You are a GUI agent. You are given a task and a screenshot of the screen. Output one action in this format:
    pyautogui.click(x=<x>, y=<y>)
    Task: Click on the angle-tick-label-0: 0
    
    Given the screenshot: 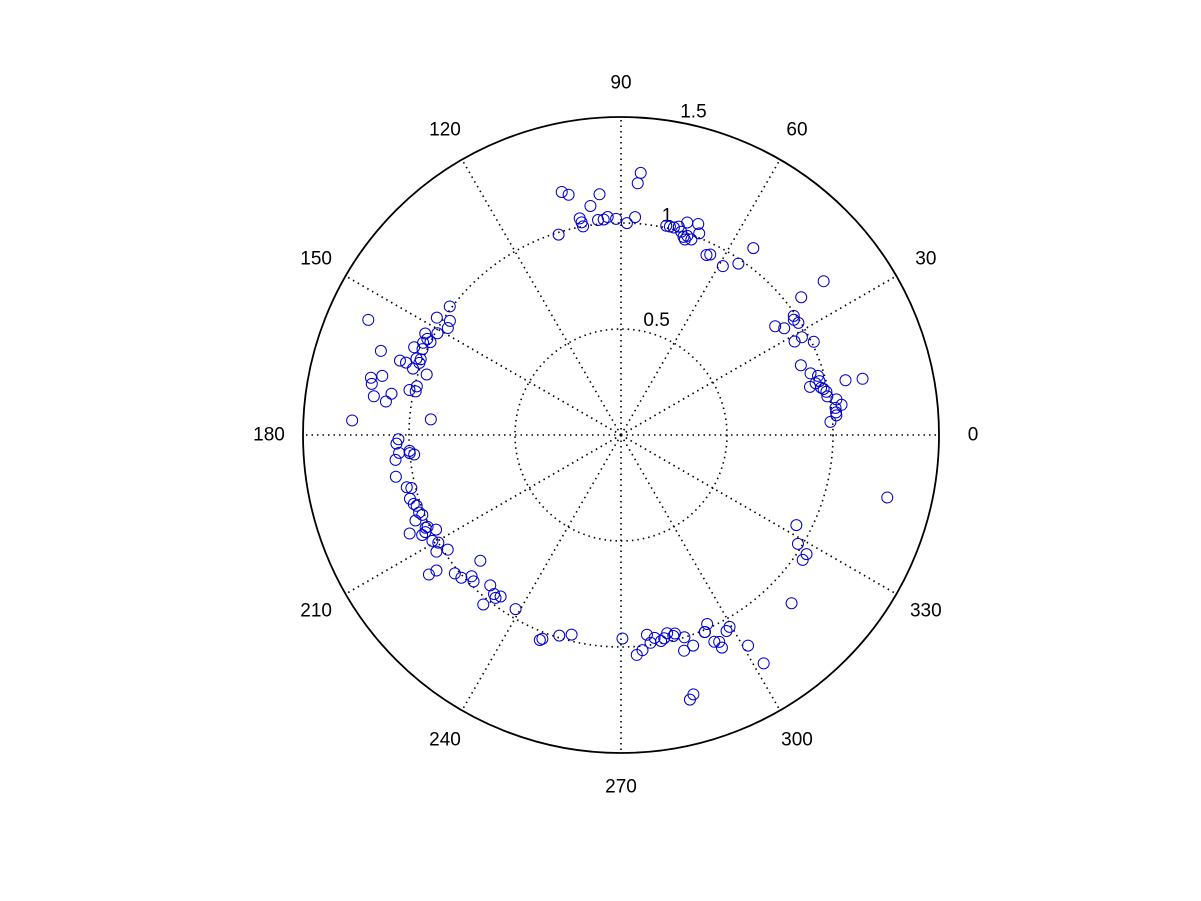 What is the action you would take?
    pyautogui.click(x=973, y=435)
    